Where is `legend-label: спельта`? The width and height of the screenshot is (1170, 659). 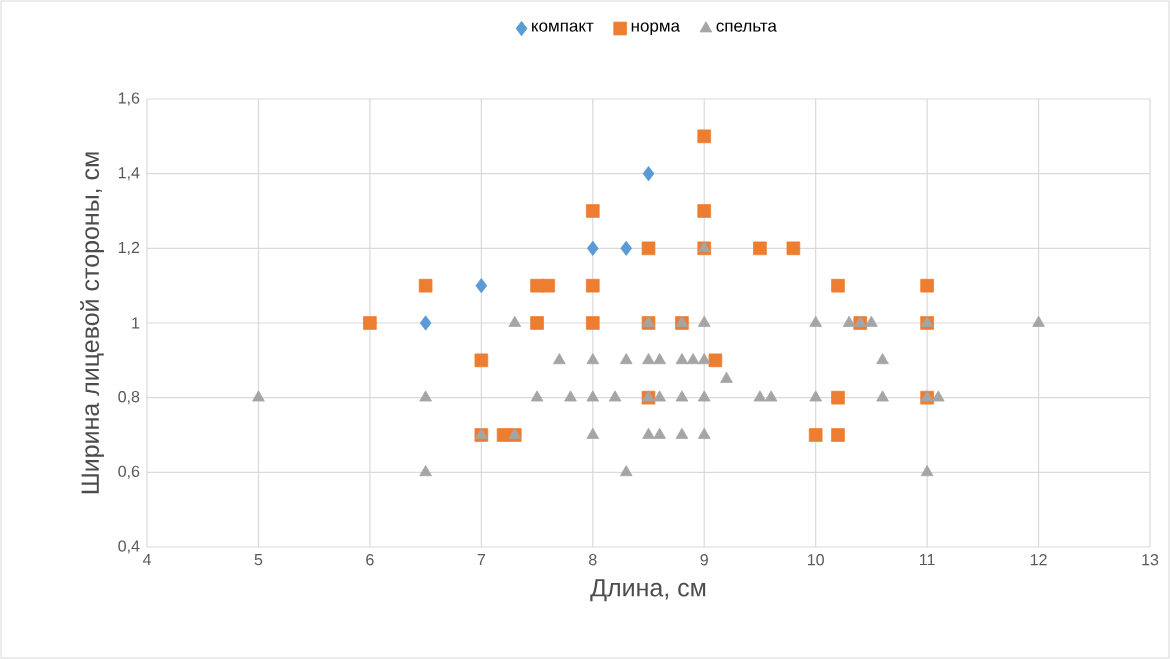 legend-label: спельта is located at coordinates (746, 27).